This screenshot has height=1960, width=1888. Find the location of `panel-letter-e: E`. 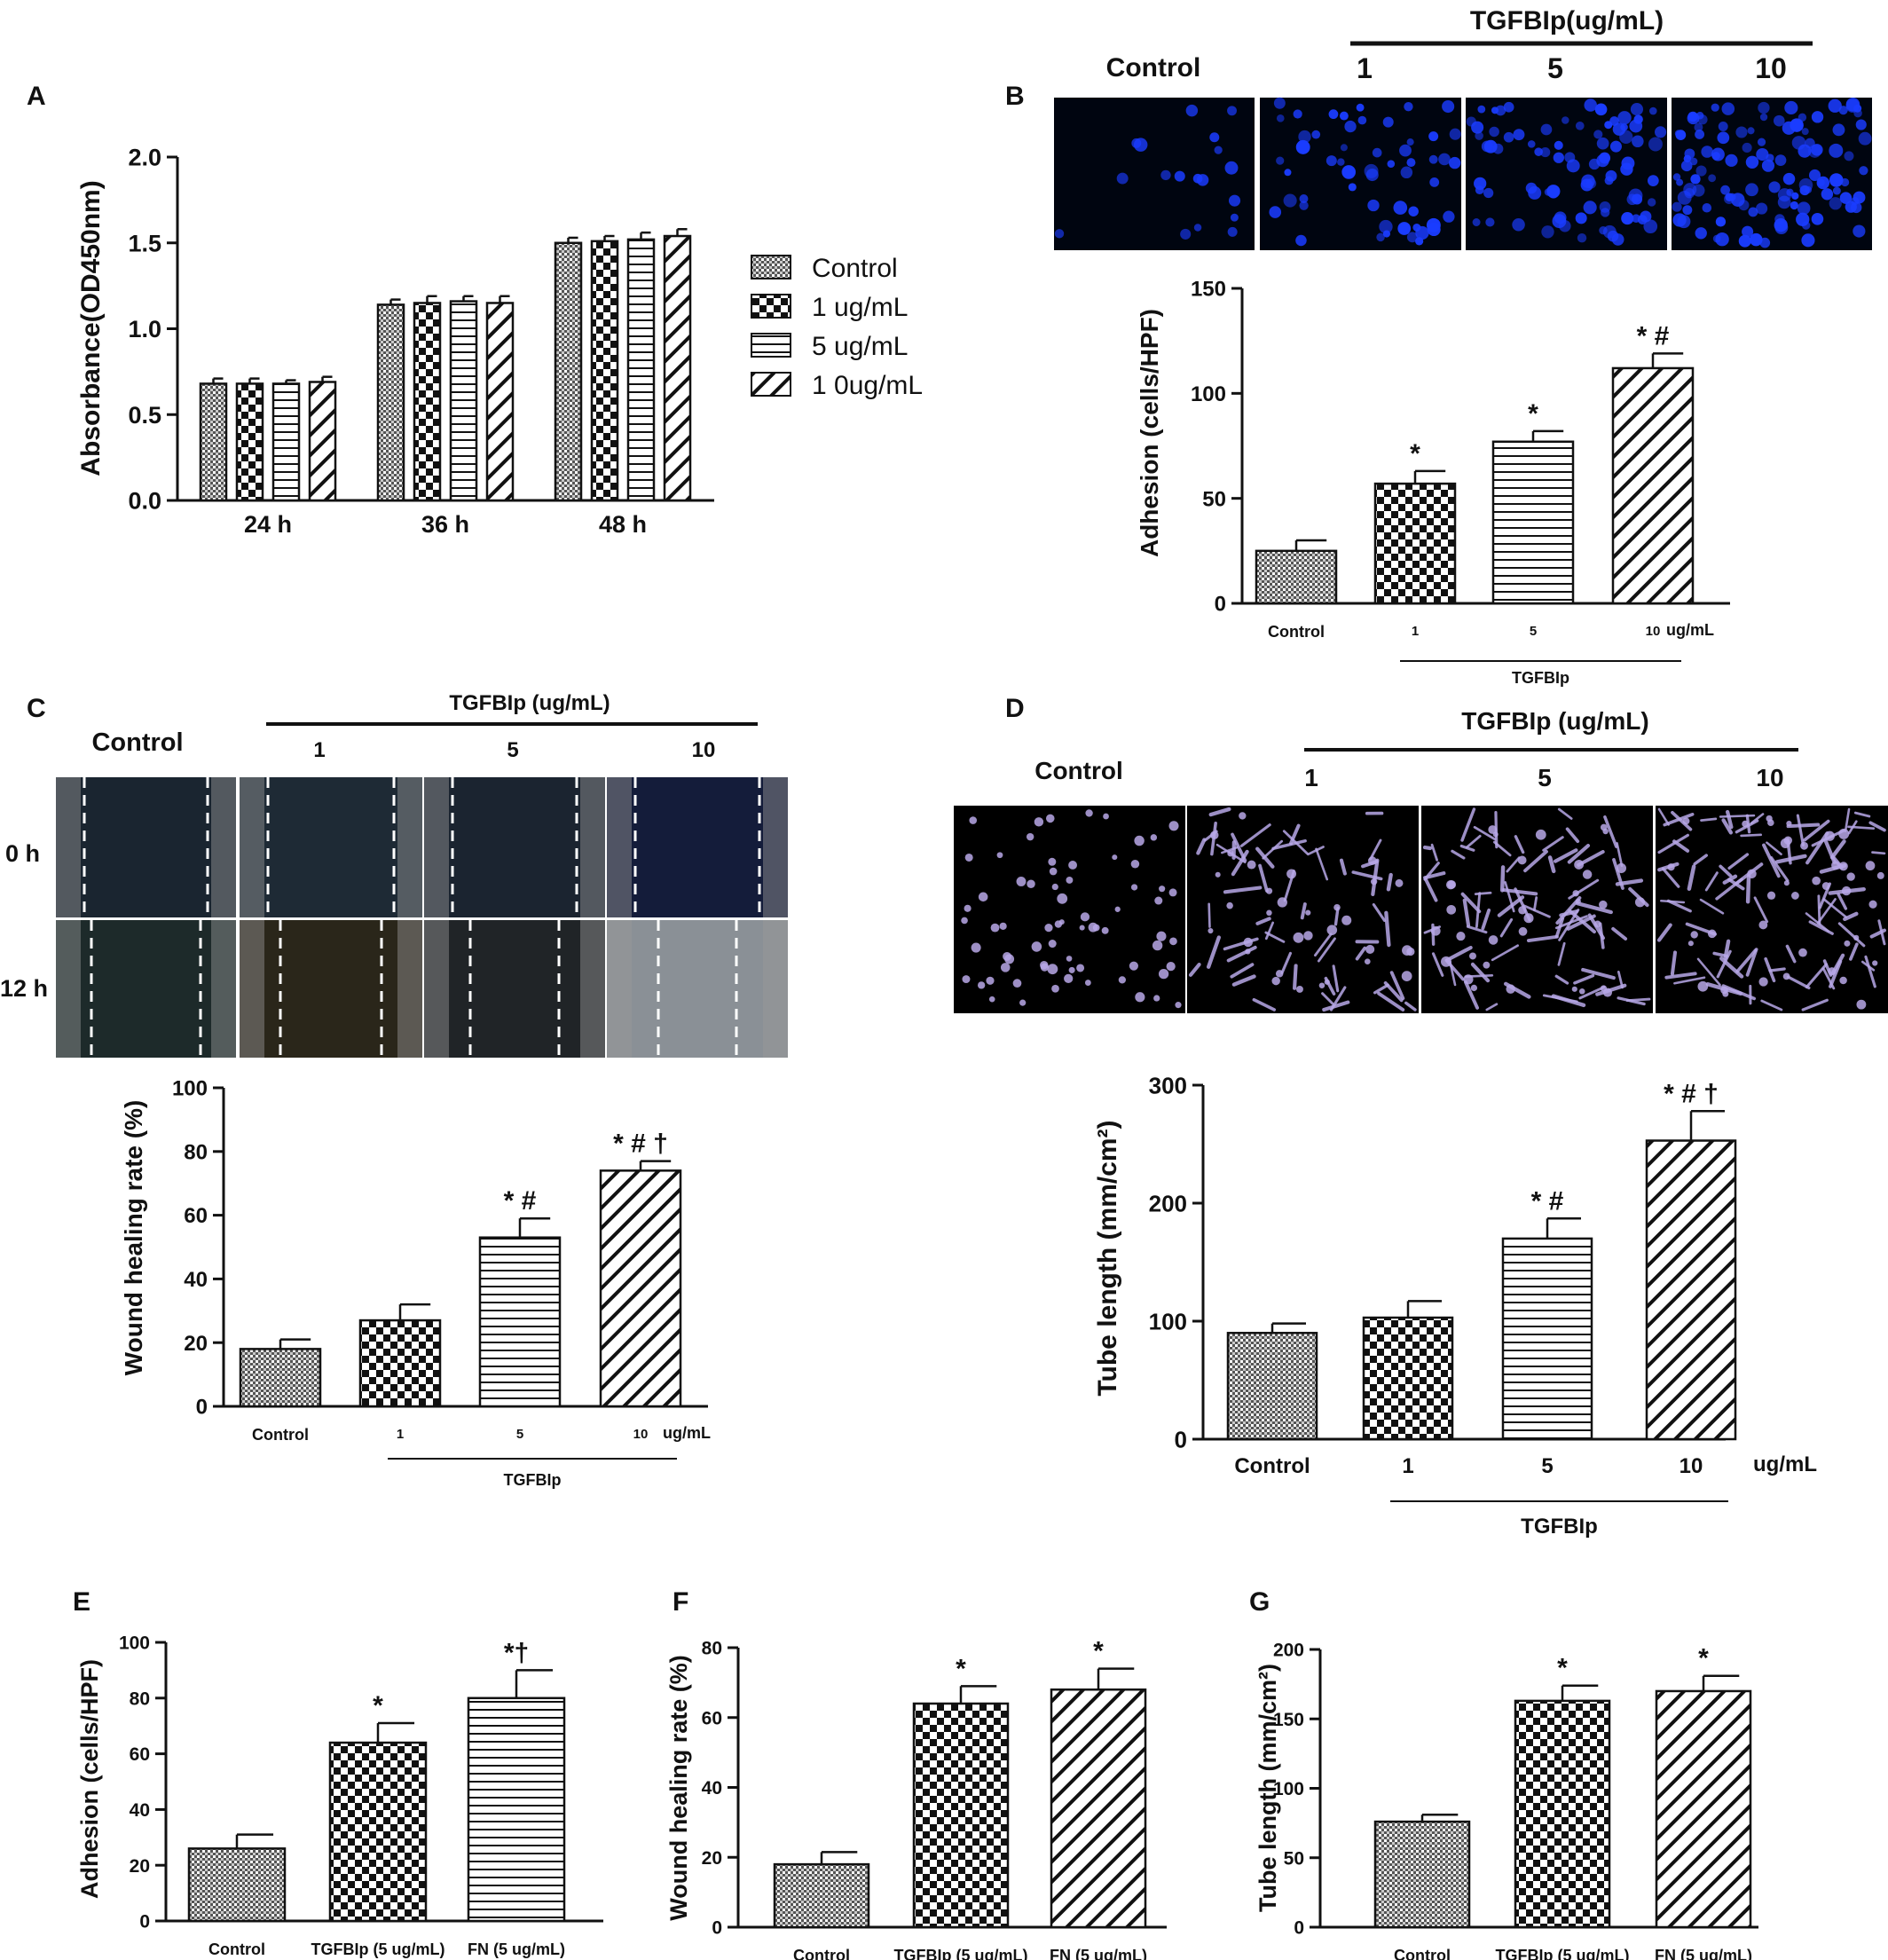

panel-letter-e: E is located at coordinates (81, 1602).